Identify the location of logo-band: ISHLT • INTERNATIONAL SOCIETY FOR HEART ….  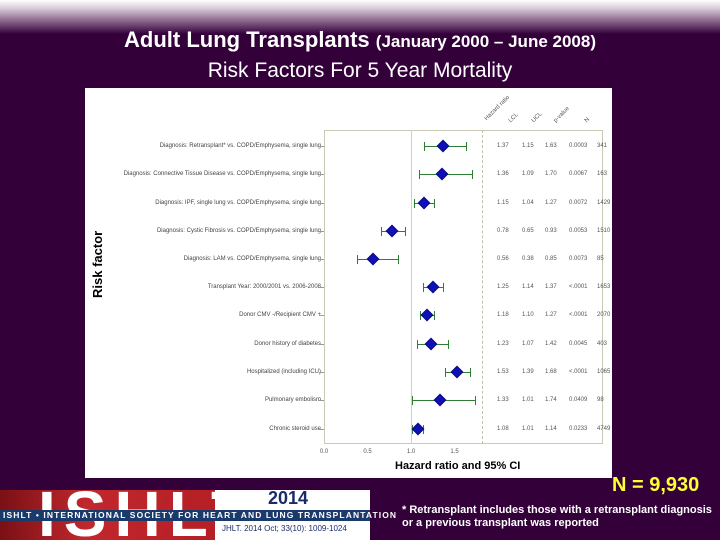
(198, 515).